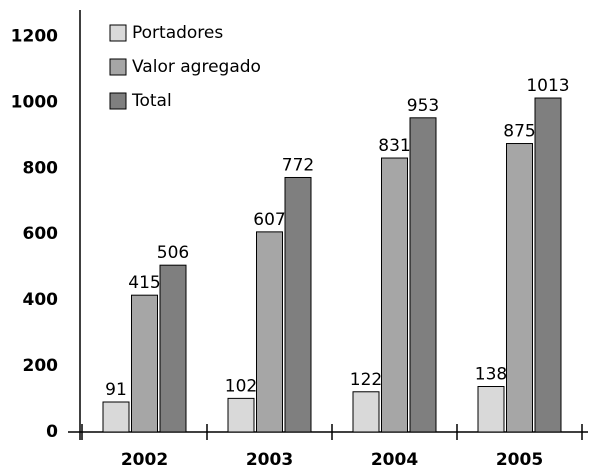 The image size is (590, 467). What do you see at coordinates (394, 146) in the screenshot?
I see `data-label: 831` at bounding box center [394, 146].